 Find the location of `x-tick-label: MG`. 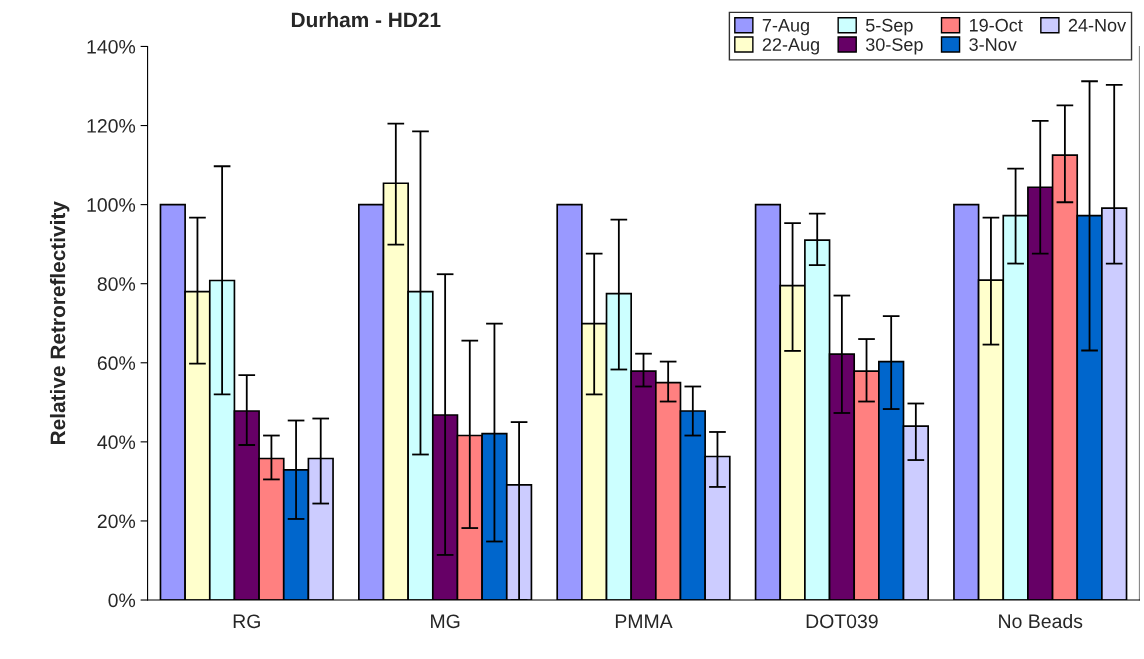

x-tick-label: MG is located at coordinates (445, 621).